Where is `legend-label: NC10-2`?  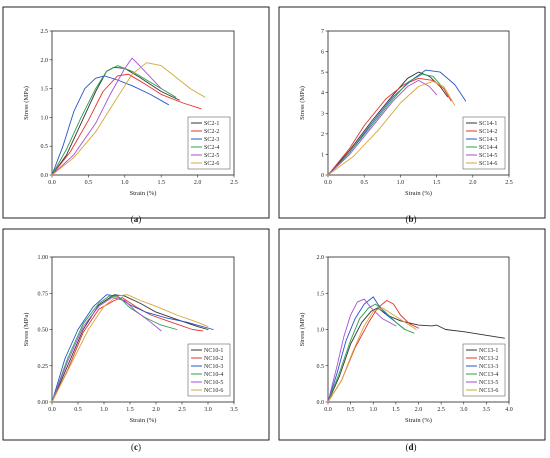 legend-label: NC10-2 is located at coordinates (213, 359).